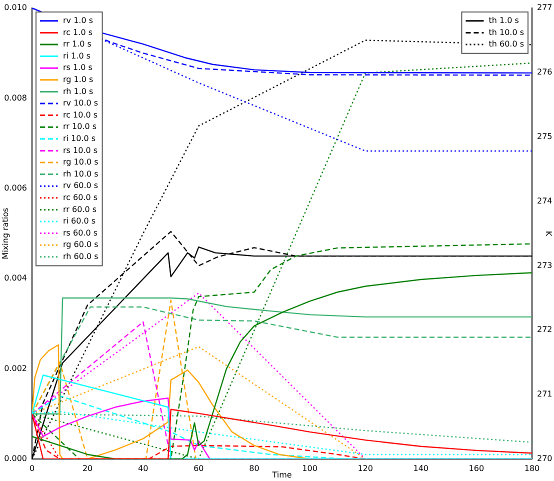 Image resolution: width=554 pixels, height=481 pixels. I want to click on legend-label: rg 60.0 s, so click(80, 245).